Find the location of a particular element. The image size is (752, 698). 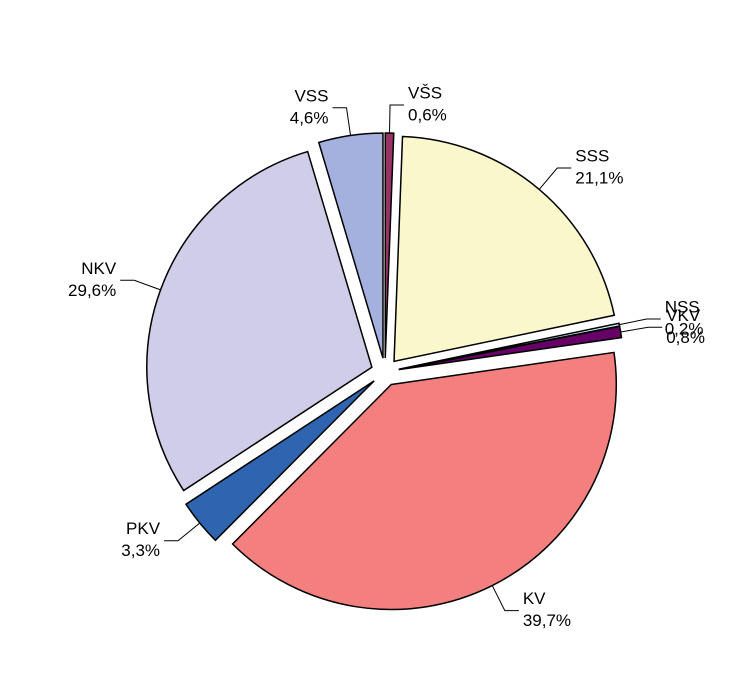

slice-label: VKV is located at coordinates (683, 315).